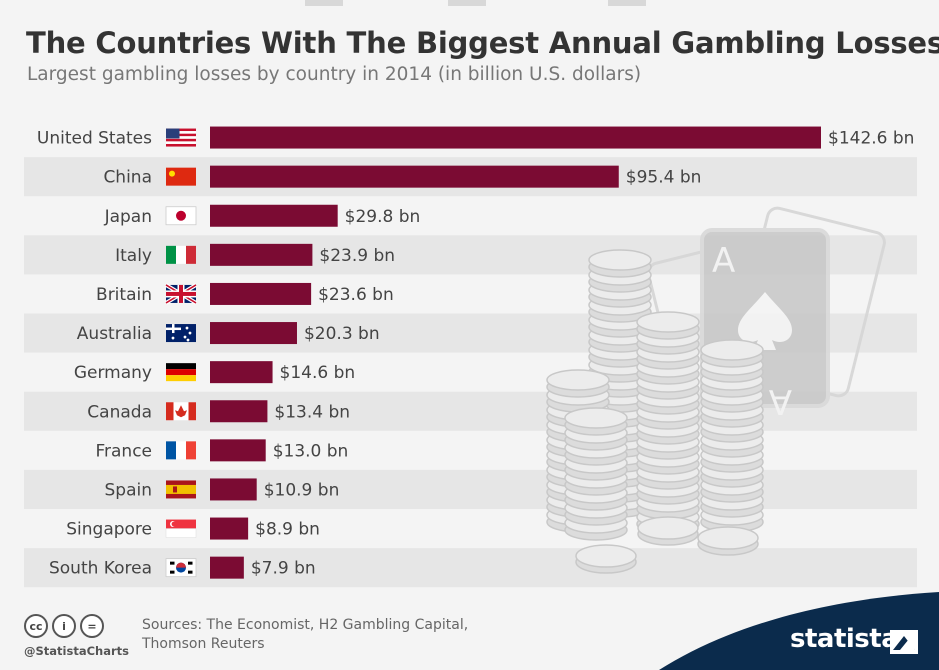 The height and width of the screenshot is (670, 939). Describe the element at coordinates (124, 295) in the screenshot. I see `category-label: Britain` at that location.